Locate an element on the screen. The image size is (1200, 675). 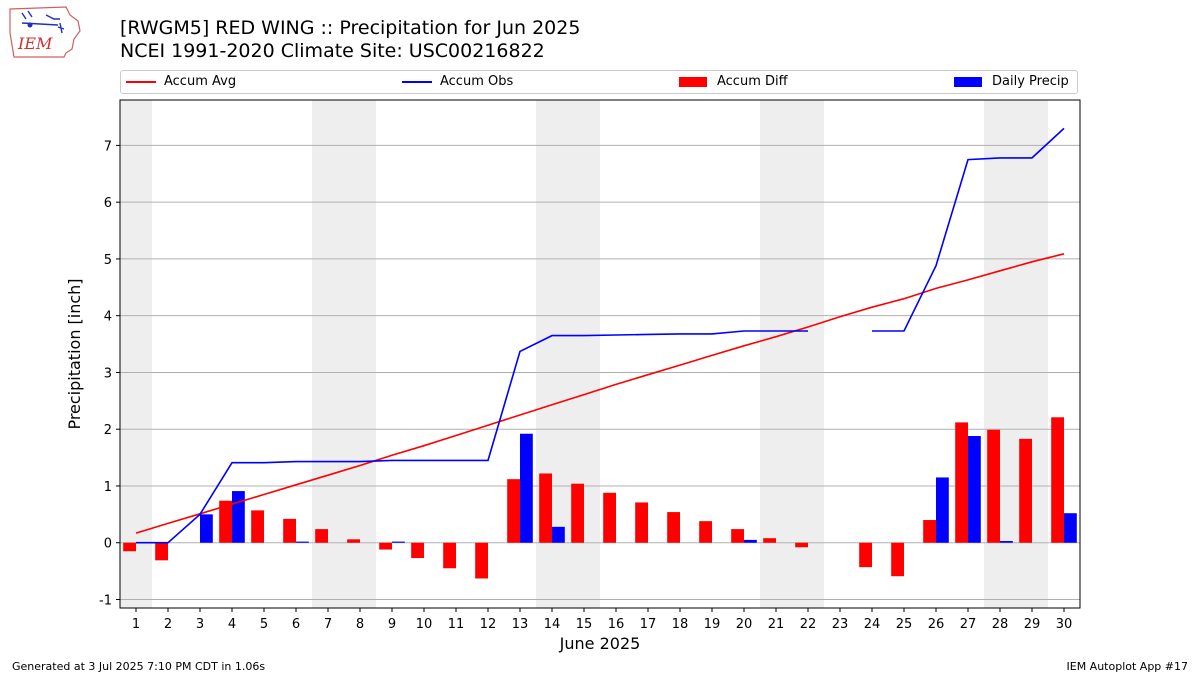
weather-symbols-icon is located at coordinates (43, 22).